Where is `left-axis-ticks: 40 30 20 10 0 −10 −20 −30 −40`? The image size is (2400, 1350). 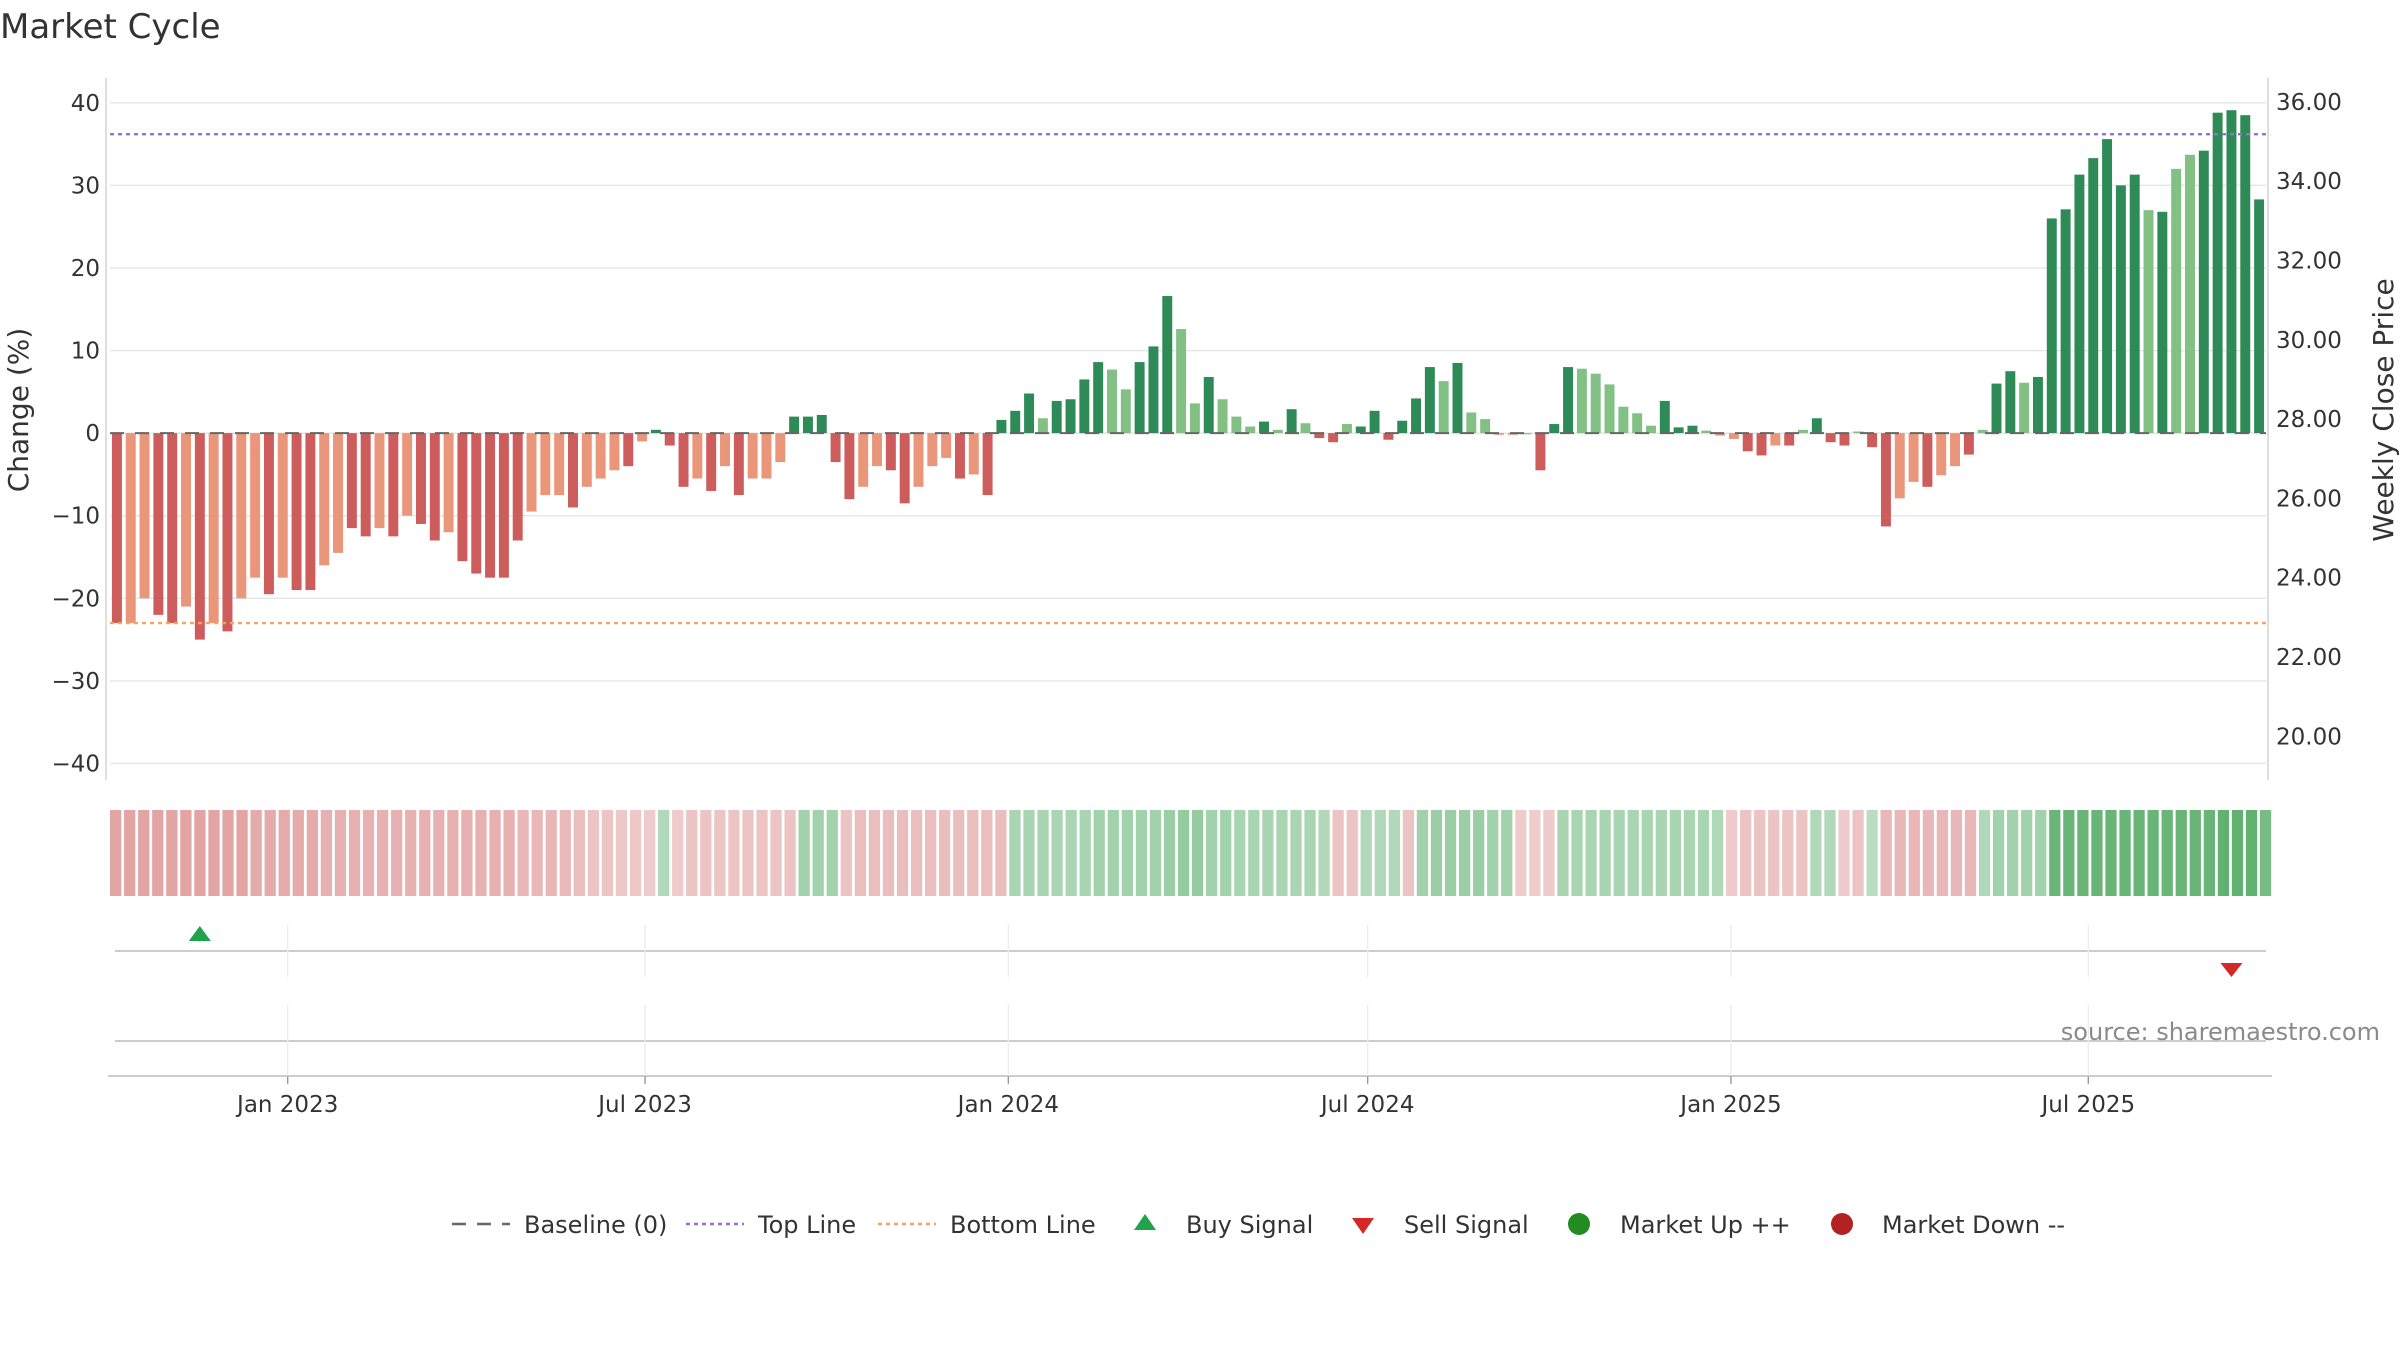 left-axis-ticks: 40 30 20 10 0 −10 −20 −30 −40 is located at coordinates (75, 434).